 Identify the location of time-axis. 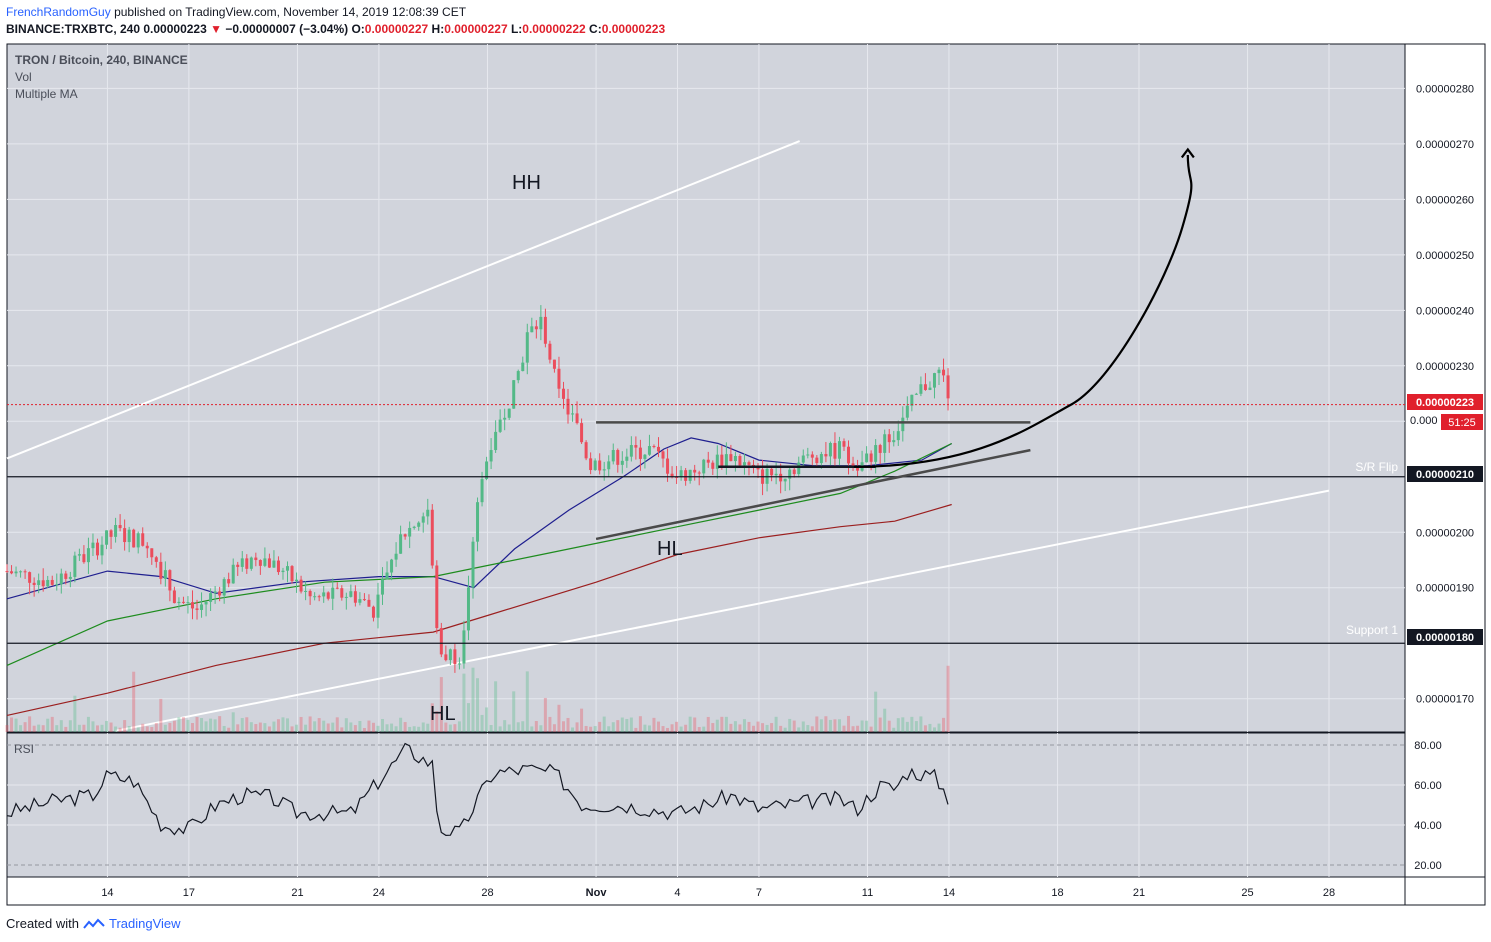
(706, 891).